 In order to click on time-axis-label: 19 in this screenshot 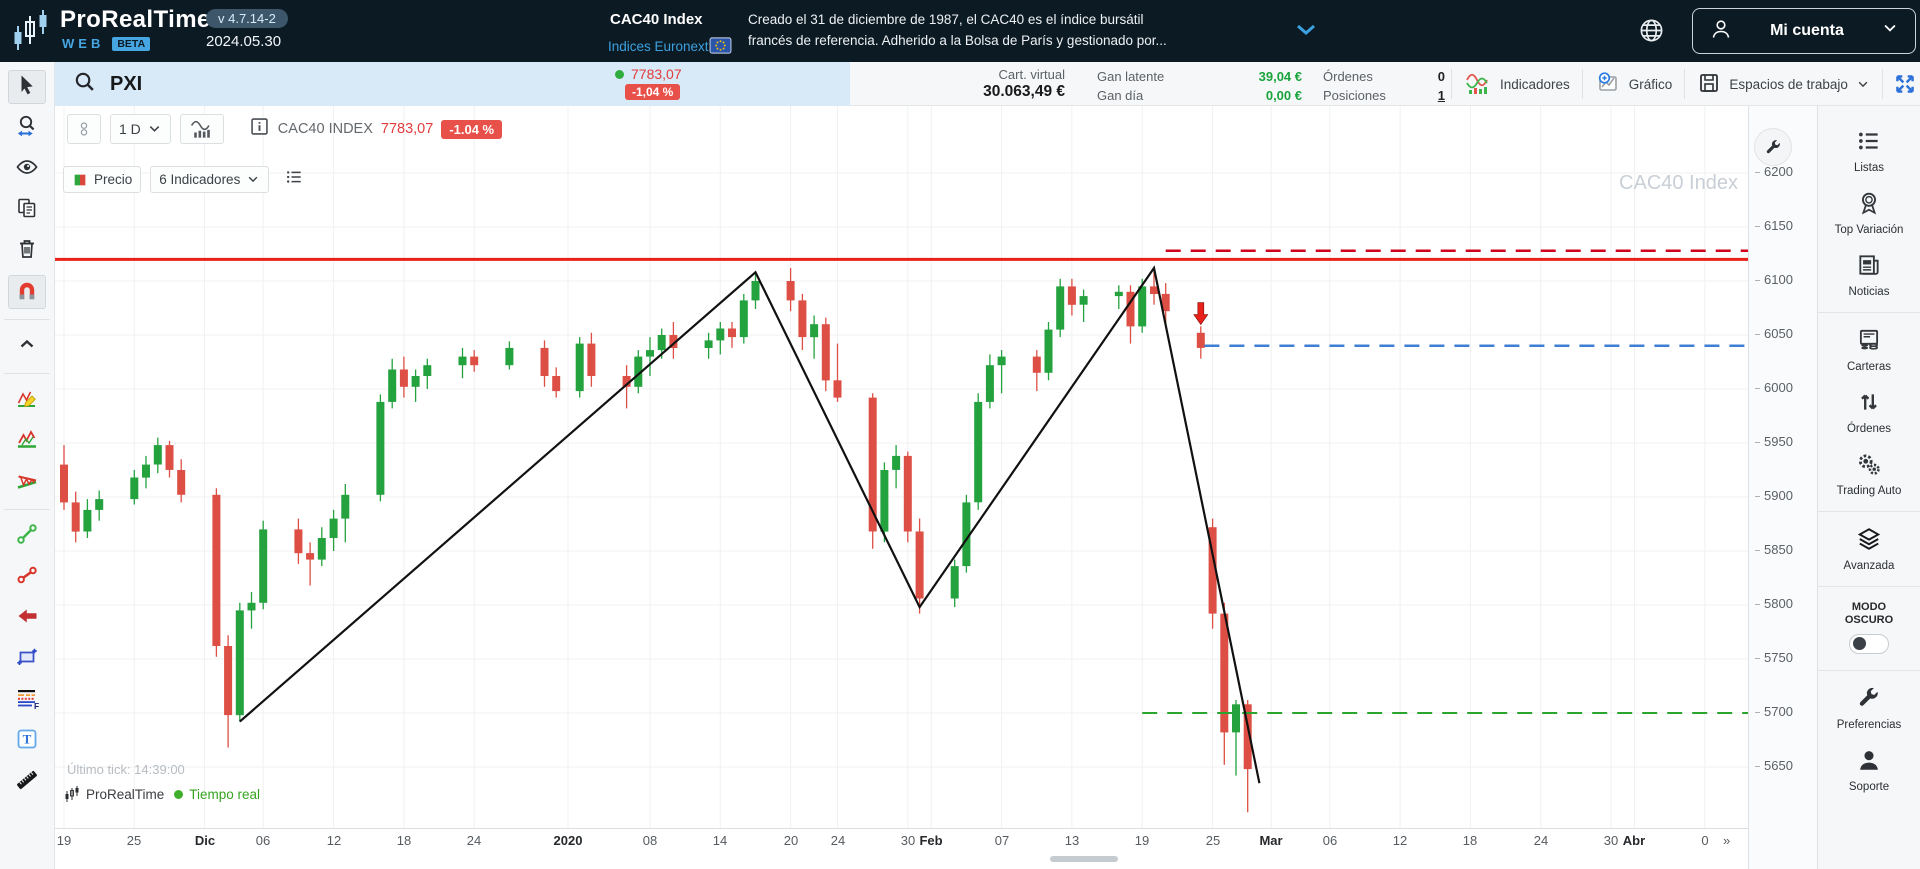, I will do `click(64, 840)`.